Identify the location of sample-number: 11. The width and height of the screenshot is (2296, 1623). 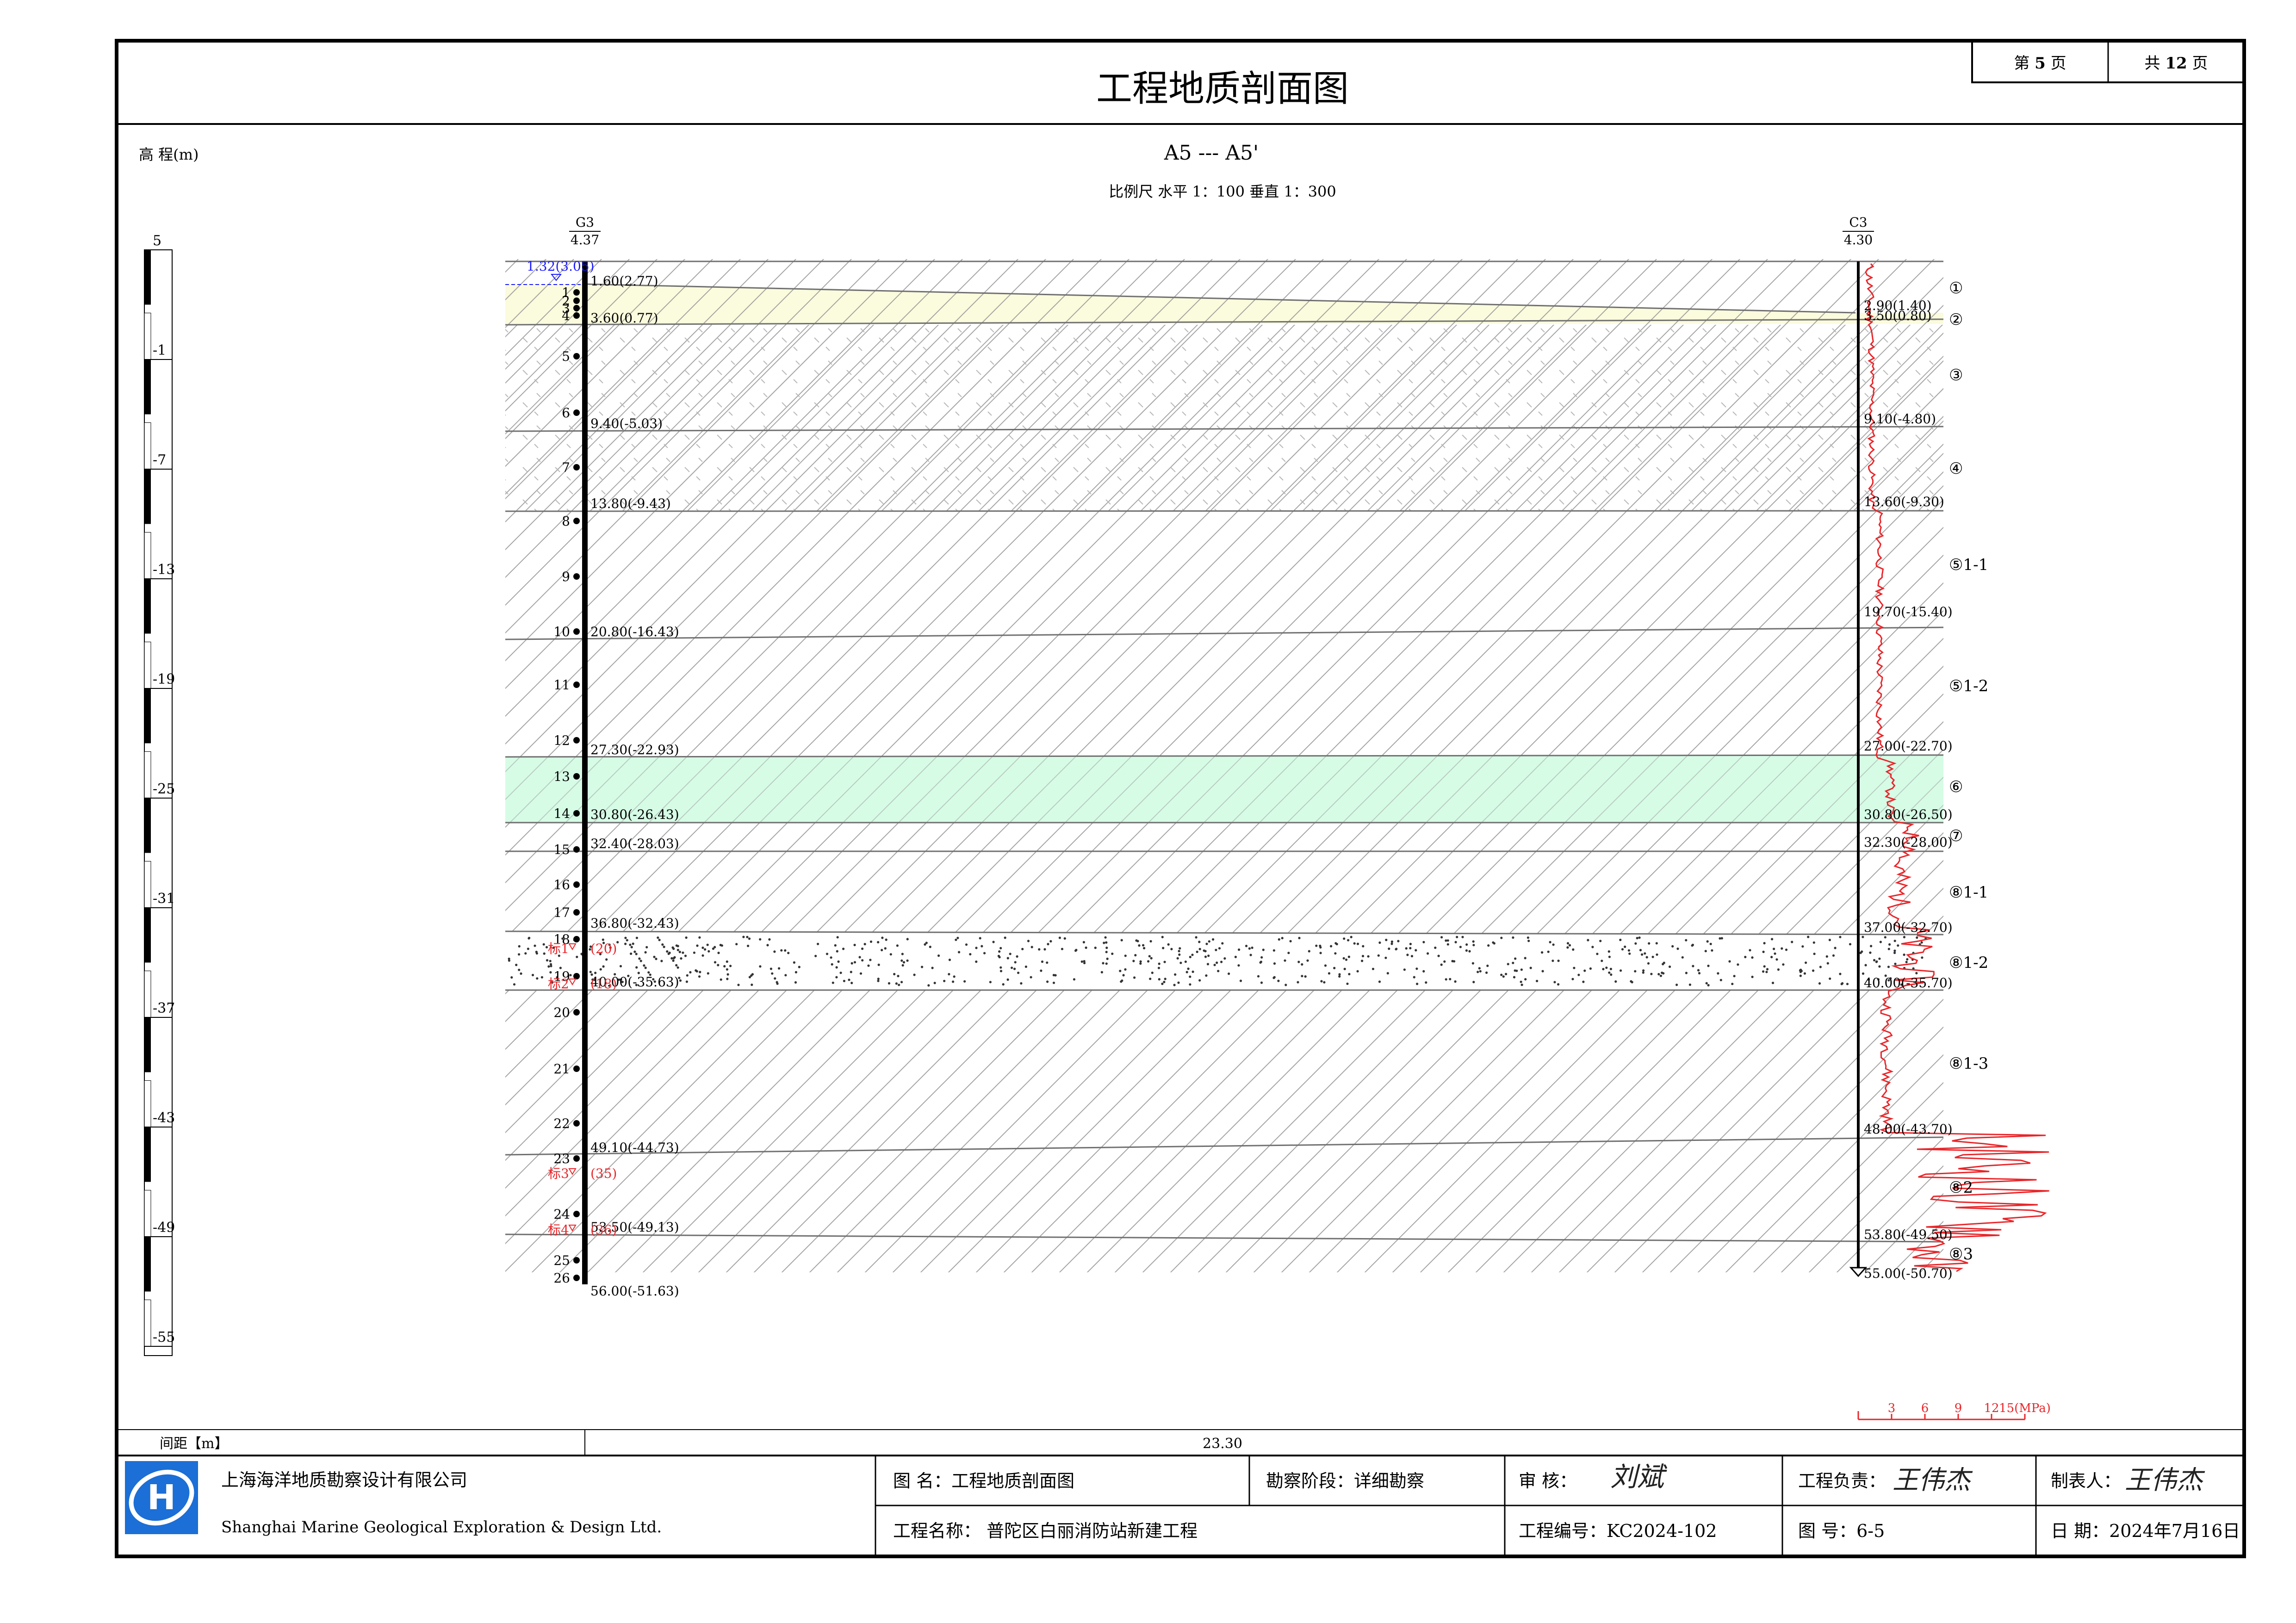
(562, 685).